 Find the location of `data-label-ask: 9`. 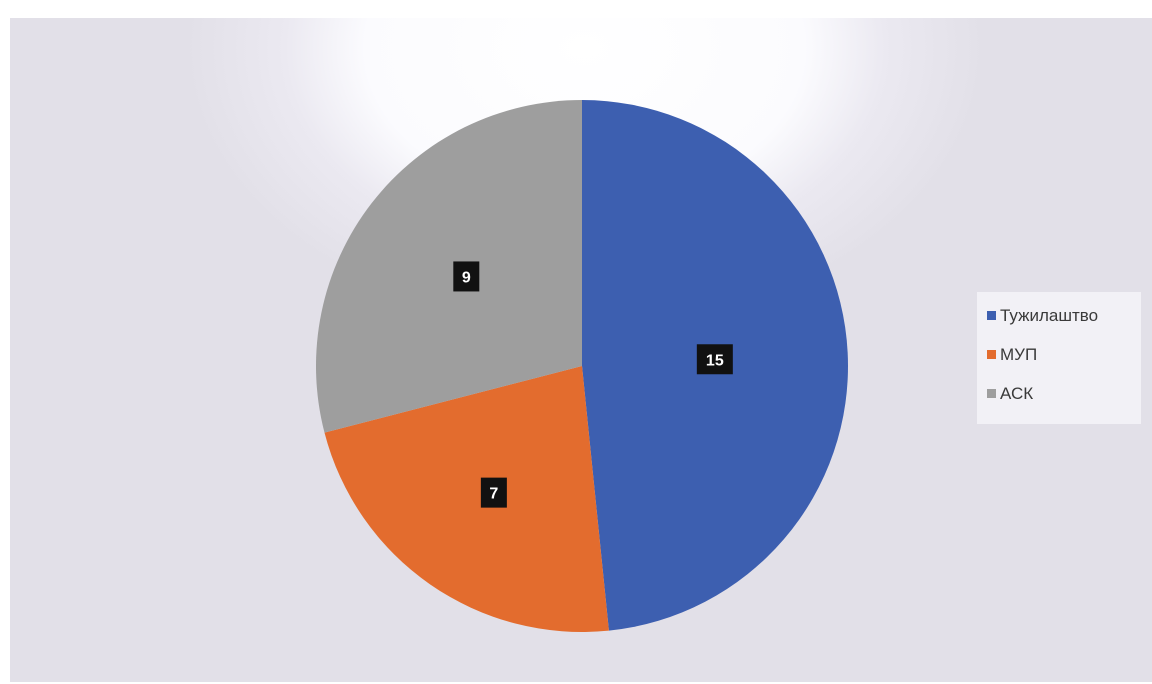

data-label-ask: 9 is located at coordinates (466, 276).